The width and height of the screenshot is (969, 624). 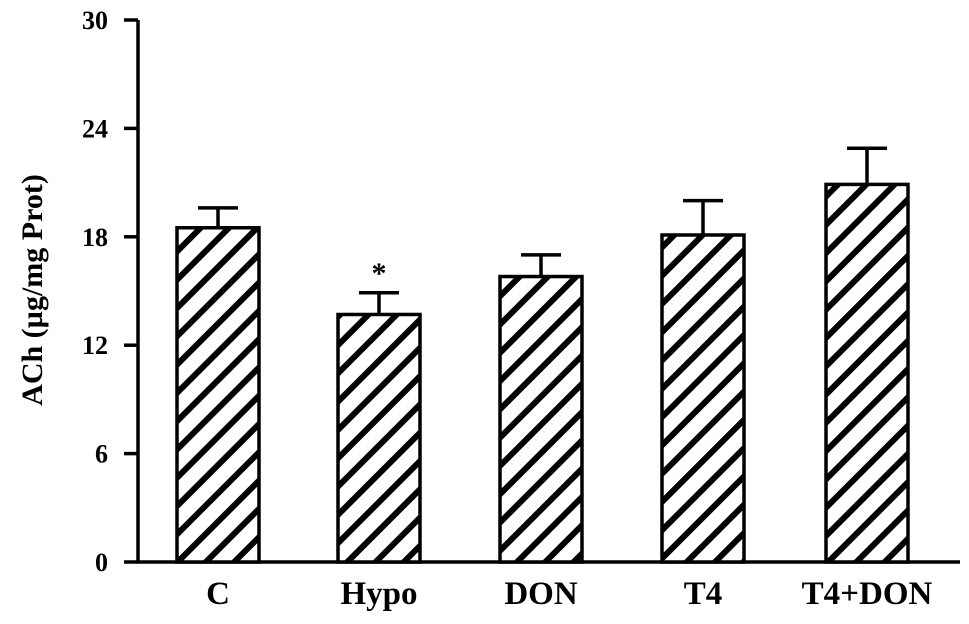 What do you see at coordinates (379, 273) in the screenshot?
I see `significance-marker: *` at bounding box center [379, 273].